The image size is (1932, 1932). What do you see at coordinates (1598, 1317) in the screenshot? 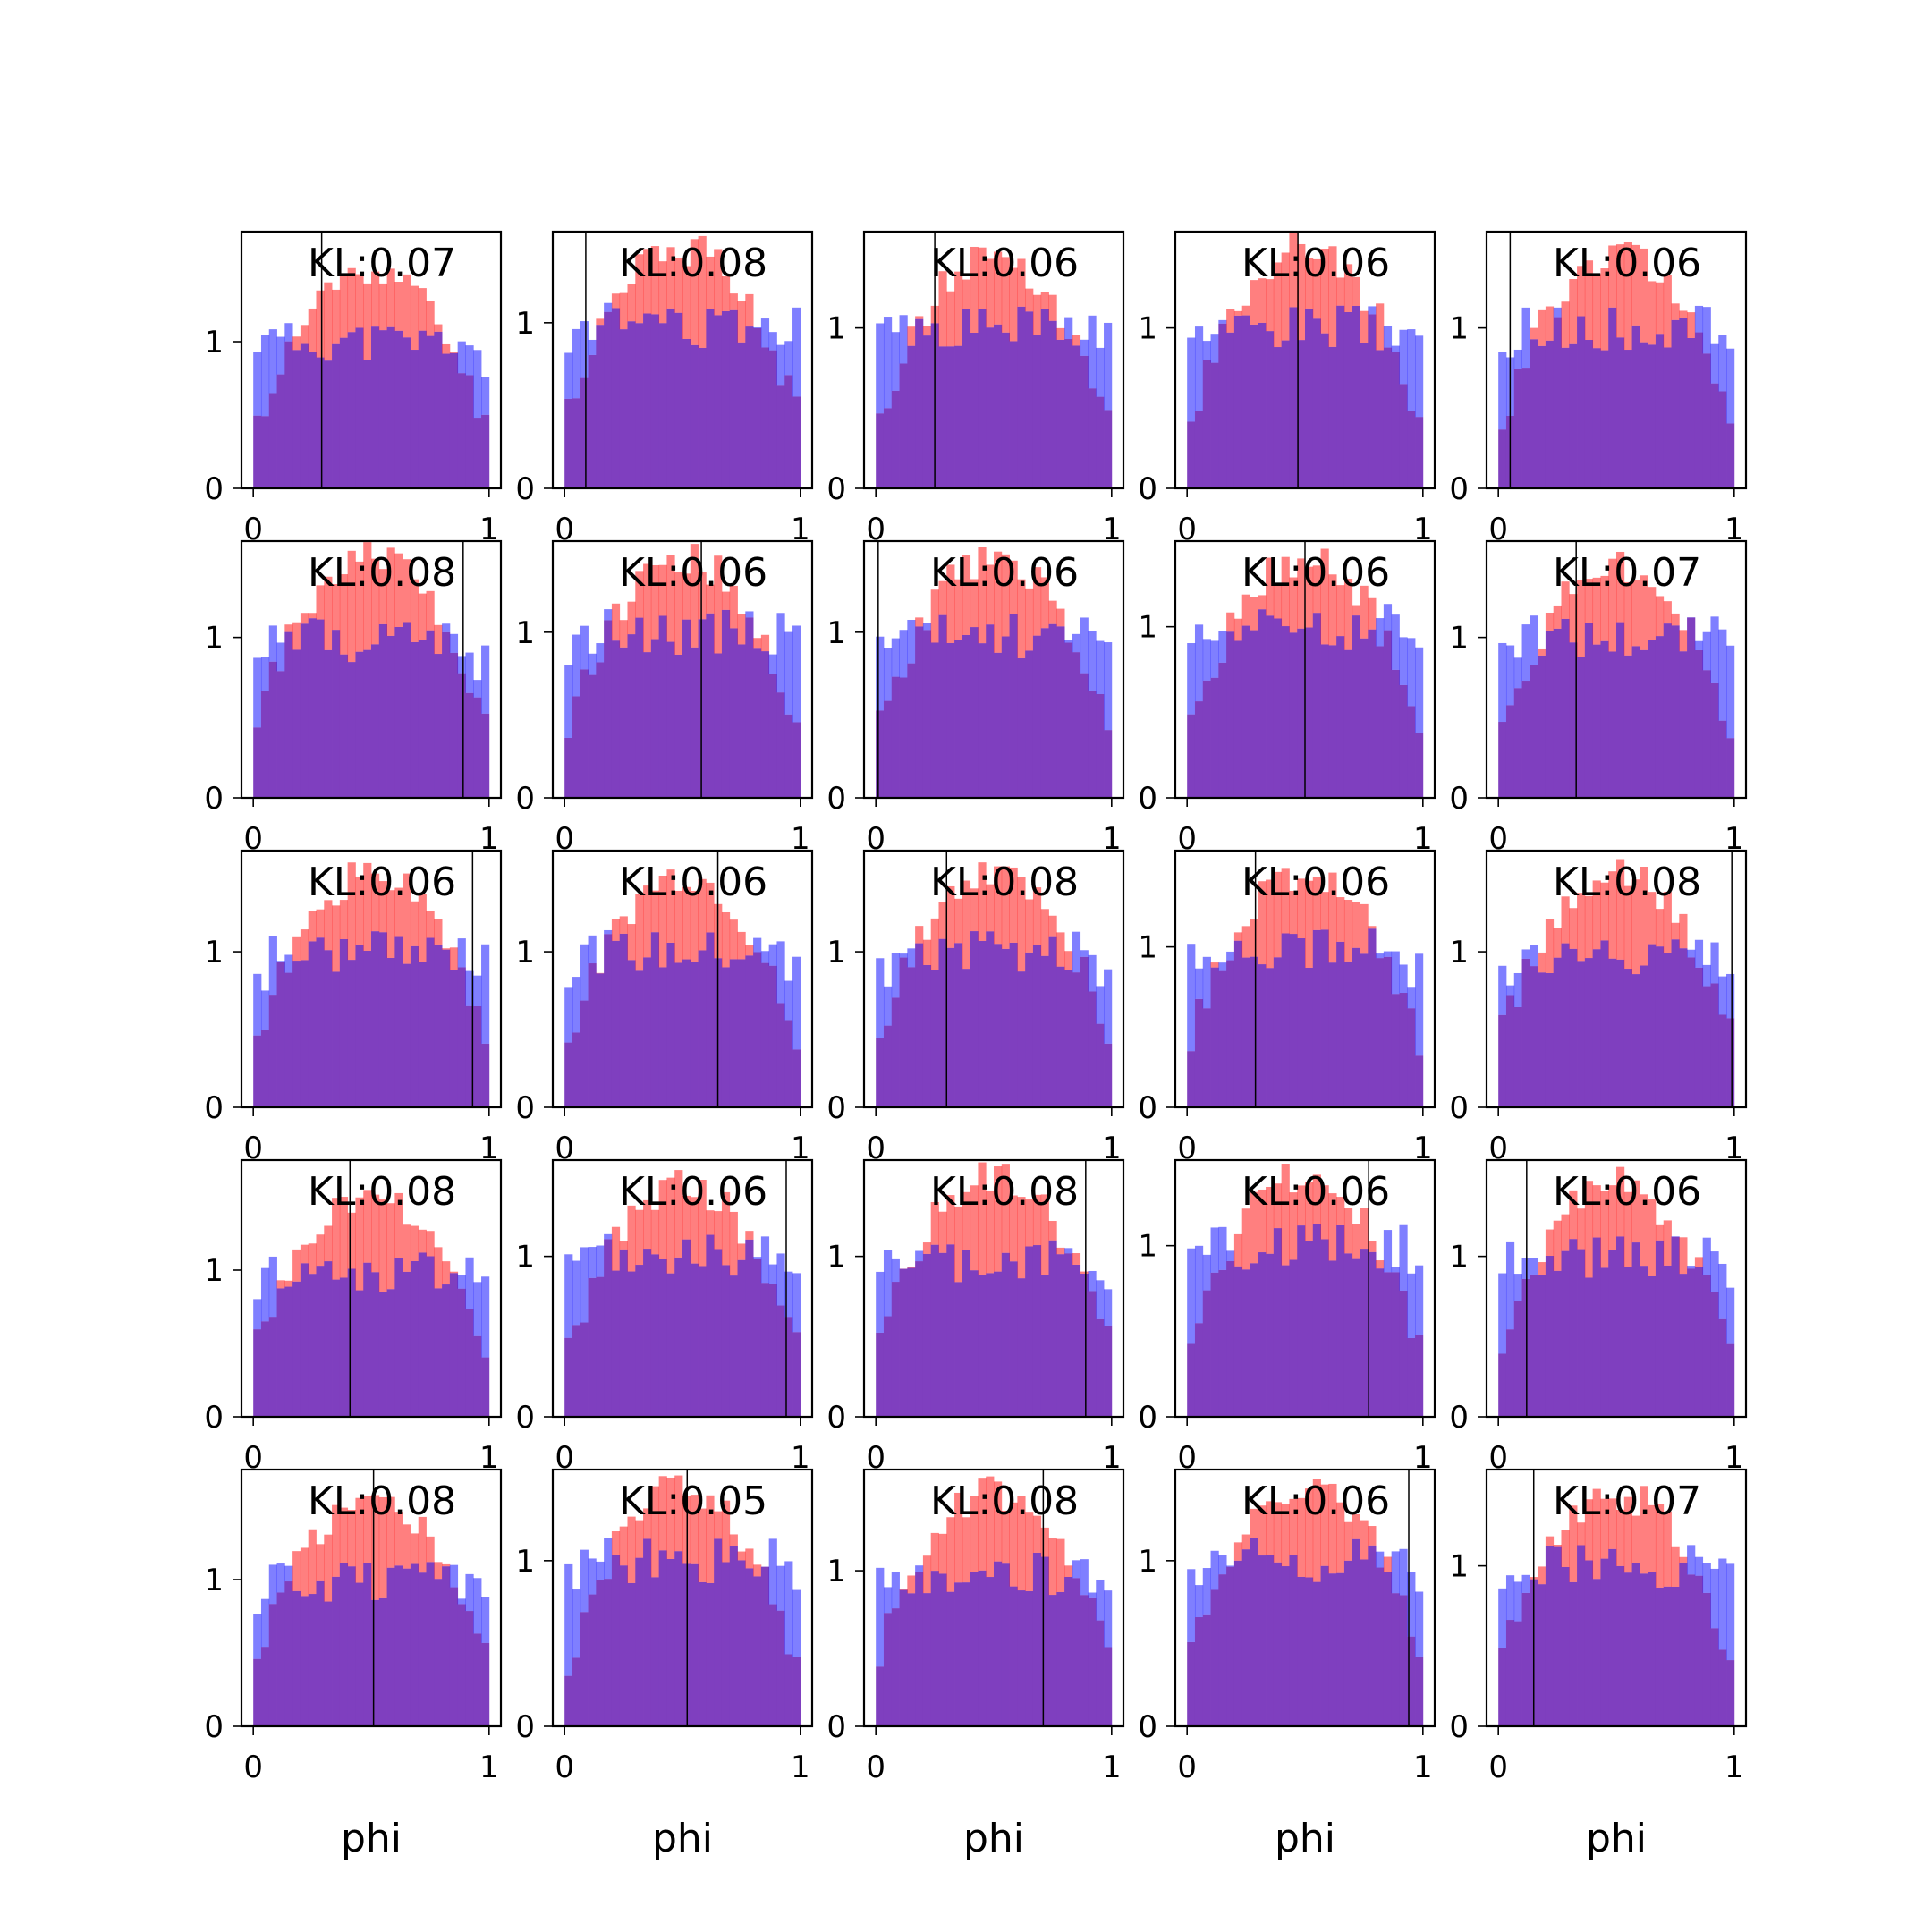
I see `subplot-4-5: KL:0.060 101` at bounding box center [1598, 1317].